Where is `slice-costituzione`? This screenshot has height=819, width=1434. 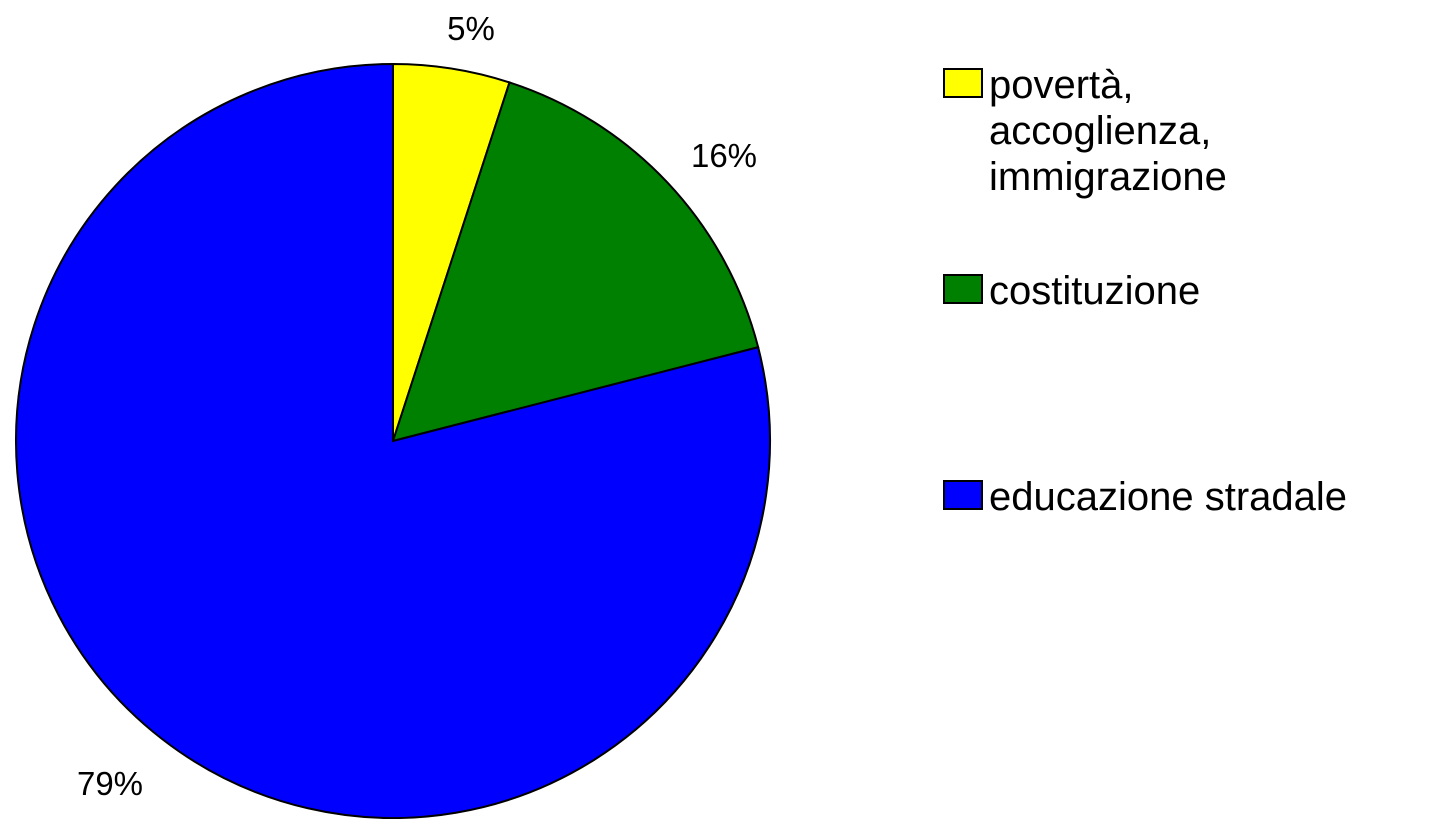
slice-costituzione is located at coordinates (575, 262).